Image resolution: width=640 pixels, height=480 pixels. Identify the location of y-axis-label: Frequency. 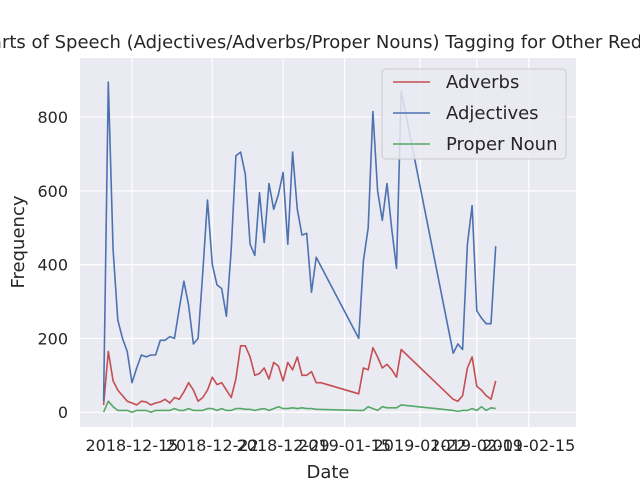
(18, 241).